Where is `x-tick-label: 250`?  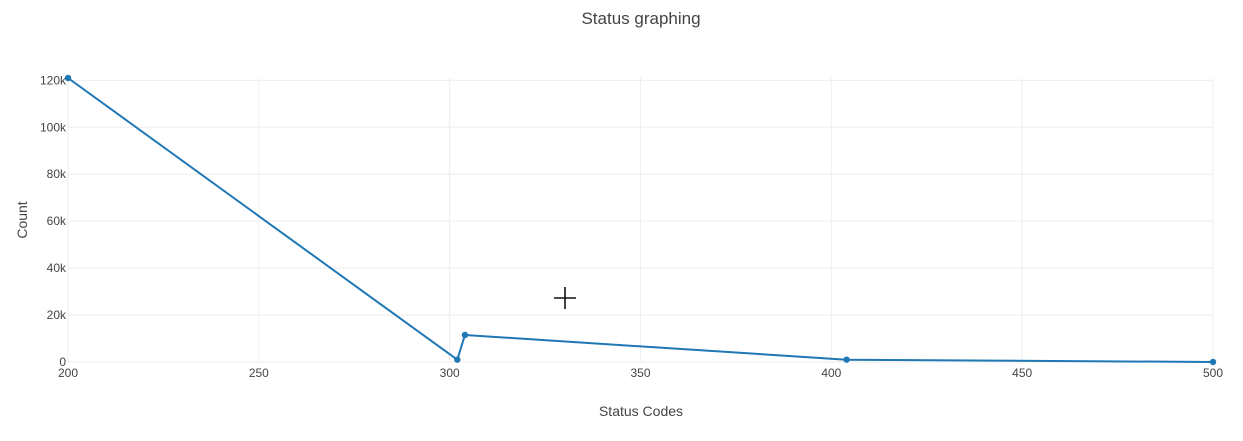 x-tick-label: 250 is located at coordinates (259, 373).